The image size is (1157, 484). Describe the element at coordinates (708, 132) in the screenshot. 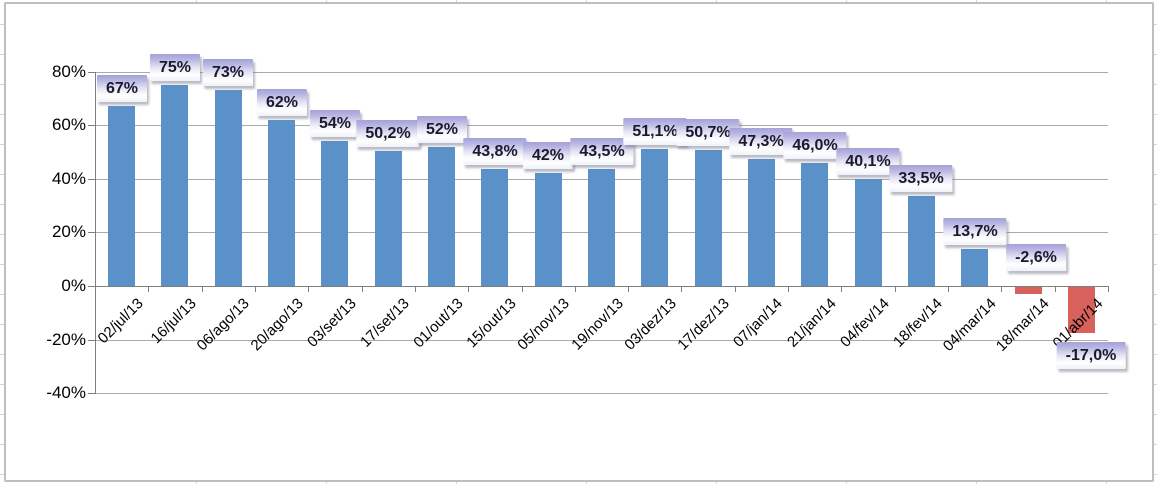

I see `bar-value-label: 50,7%` at that location.